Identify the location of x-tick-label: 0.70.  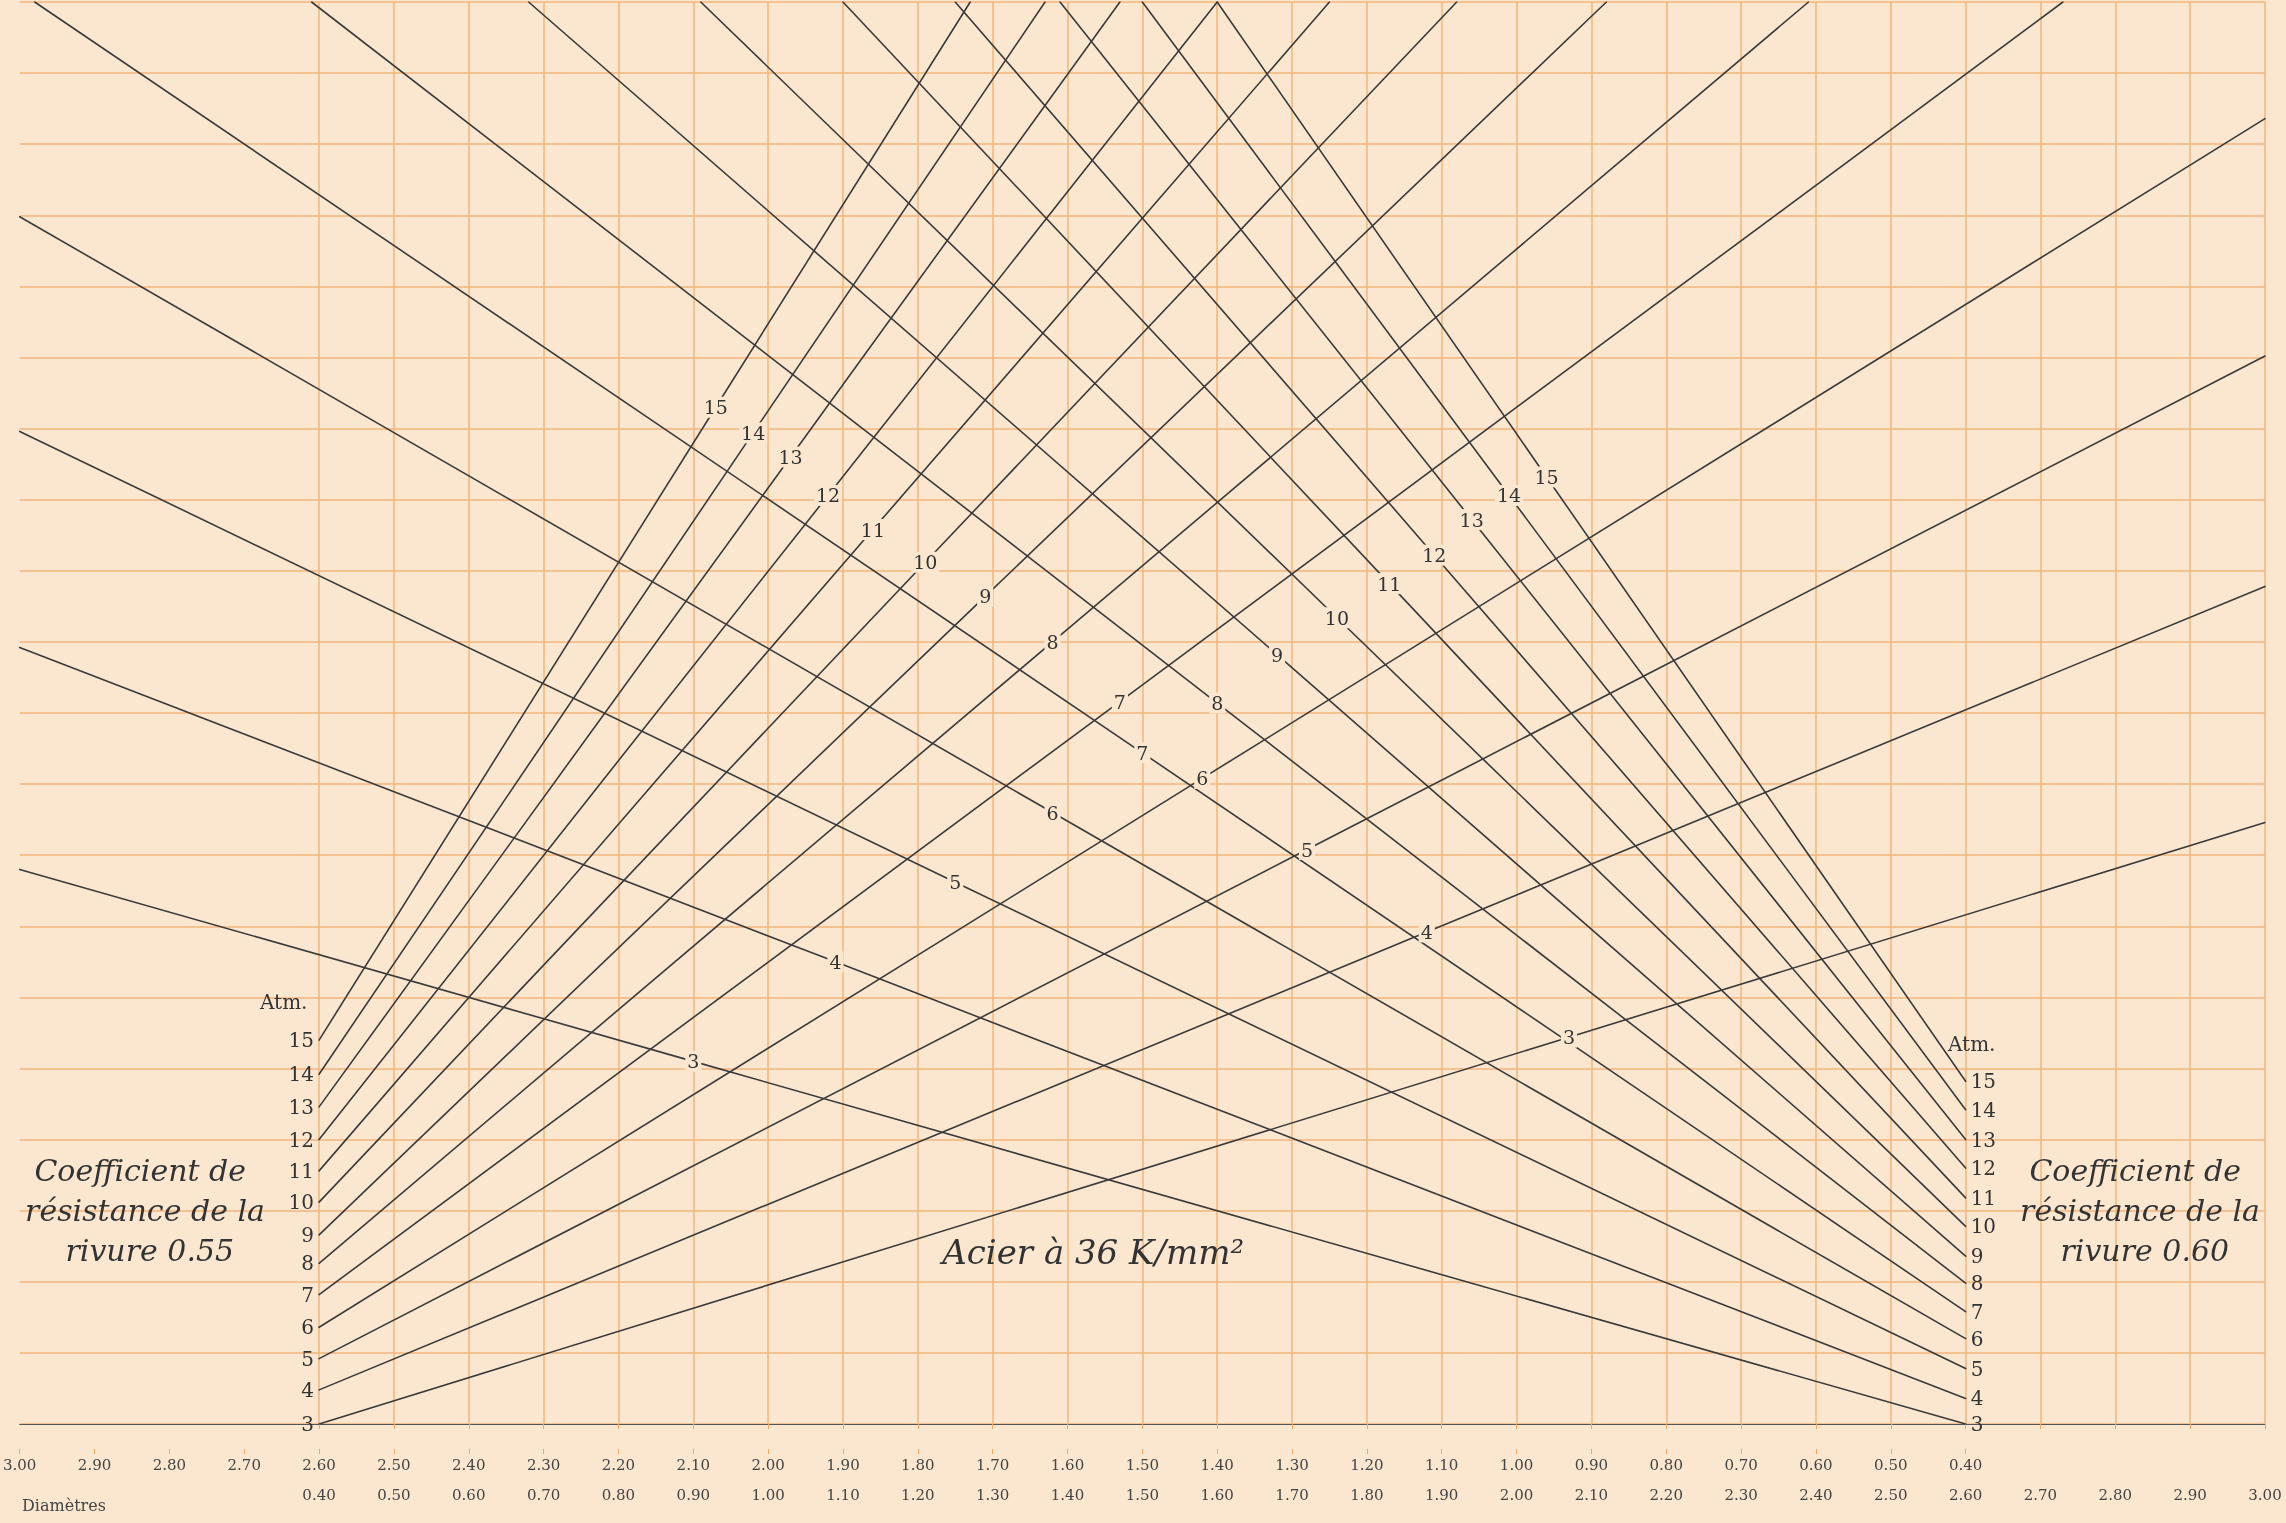
(543, 1494).